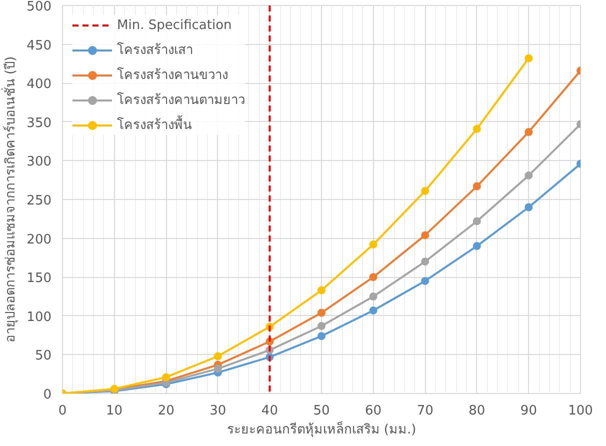  What do you see at coordinates (269, 411) in the screenshot?
I see `x-tick-label: 40` at bounding box center [269, 411].